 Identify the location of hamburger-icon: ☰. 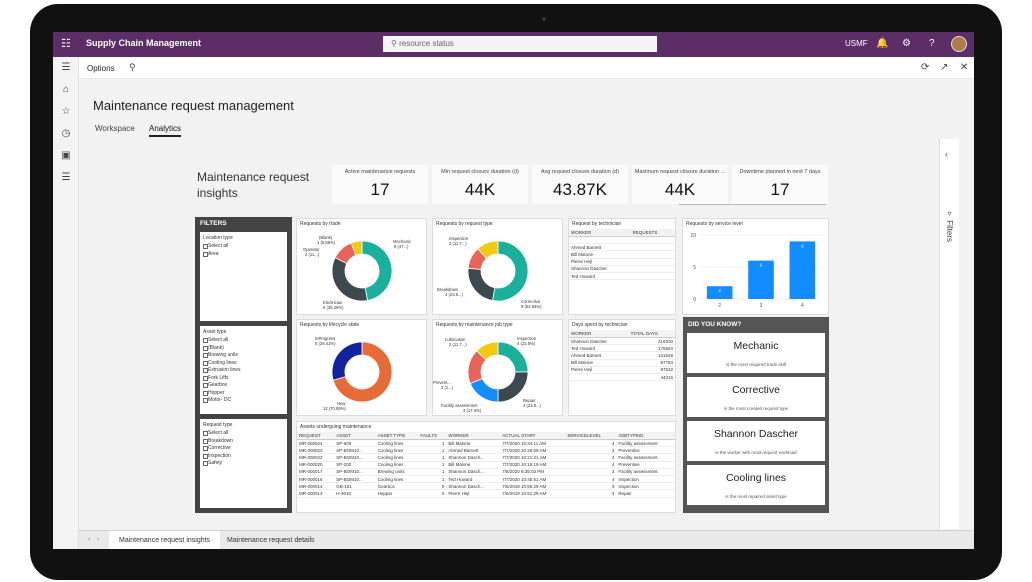
(66, 67).